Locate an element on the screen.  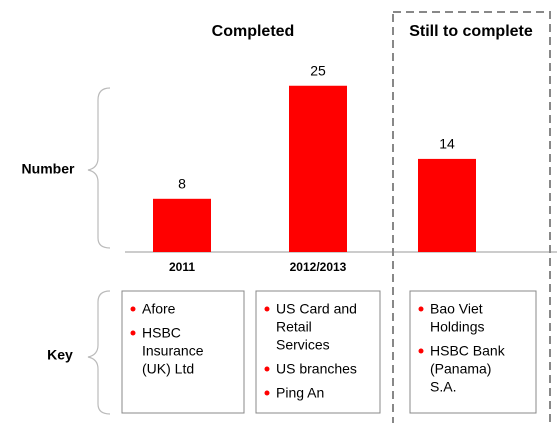
key-item: HSBC Bank is located at coordinates (468, 351).